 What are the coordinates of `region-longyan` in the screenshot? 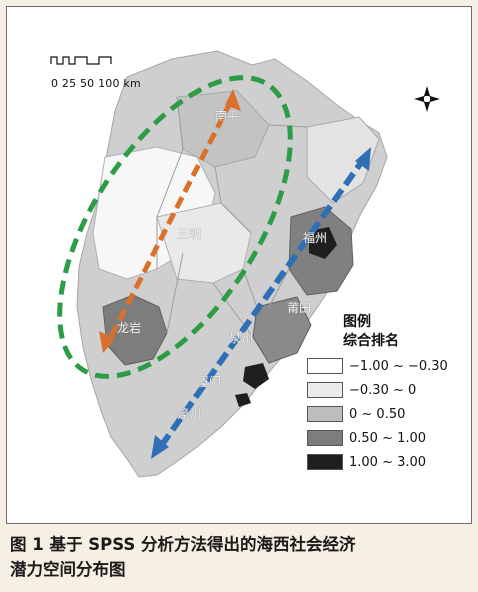 It's located at (135, 330).